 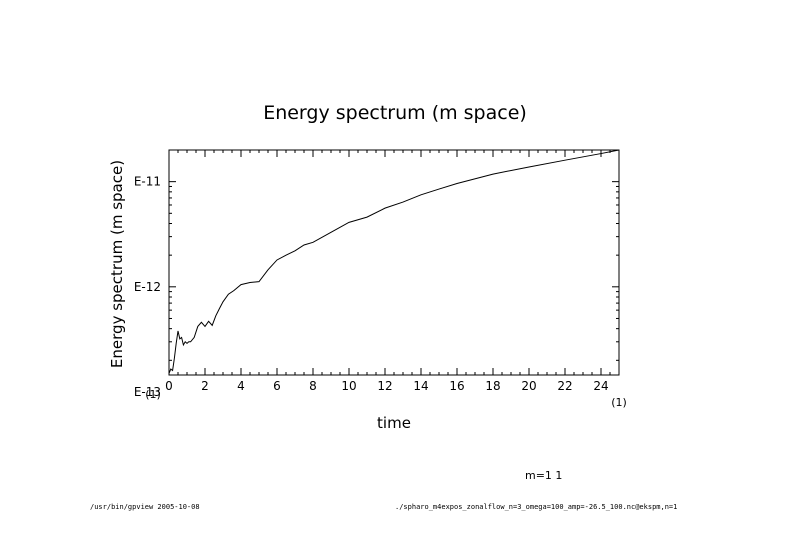 What do you see at coordinates (528, 386) in the screenshot?
I see `x-tick-label: 20` at bounding box center [528, 386].